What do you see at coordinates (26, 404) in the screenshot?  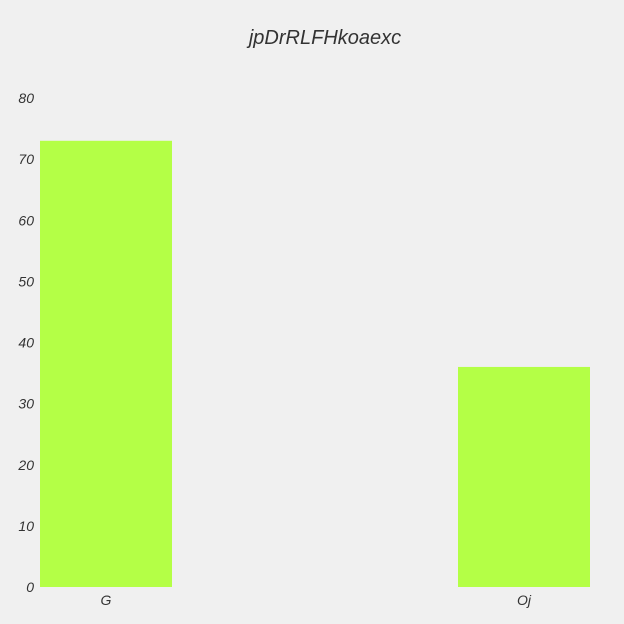 I see `y-tick-label-30: 30` at bounding box center [26, 404].